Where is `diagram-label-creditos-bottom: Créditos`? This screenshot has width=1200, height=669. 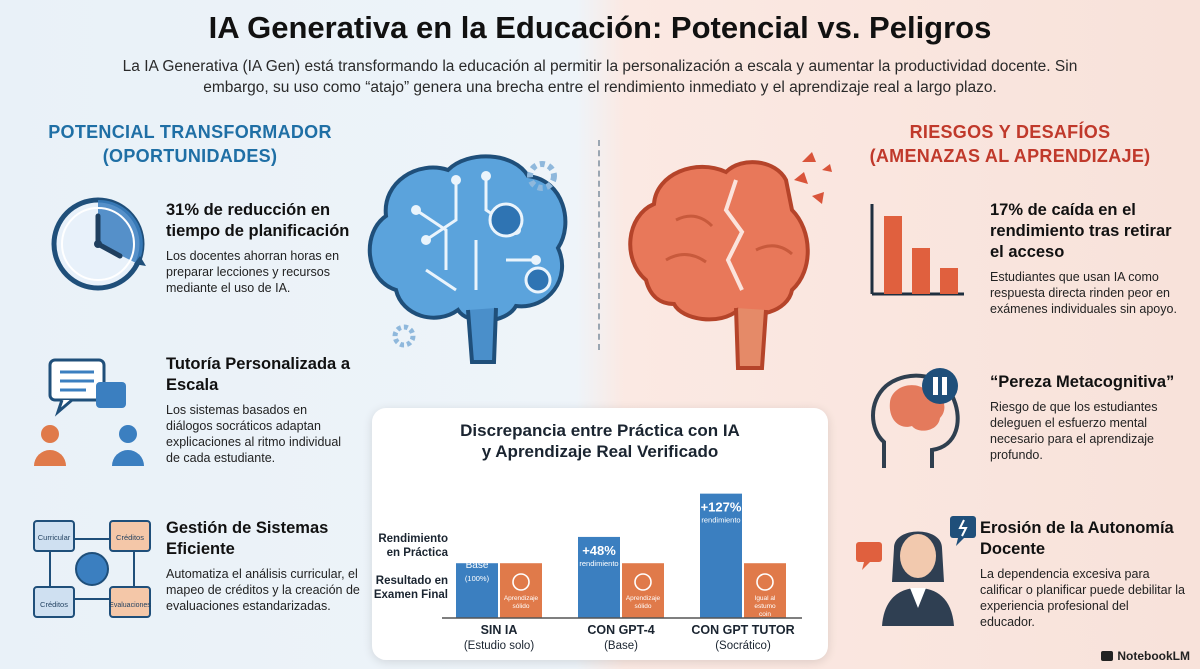 diagram-label-creditos-bottom: Créditos is located at coordinates (54, 604).